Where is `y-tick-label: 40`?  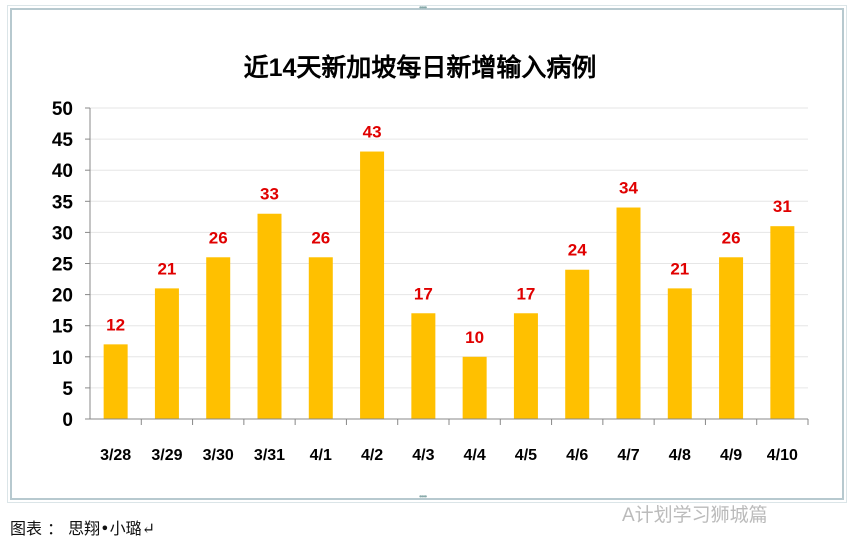 y-tick-label: 40 is located at coordinates (62, 171).